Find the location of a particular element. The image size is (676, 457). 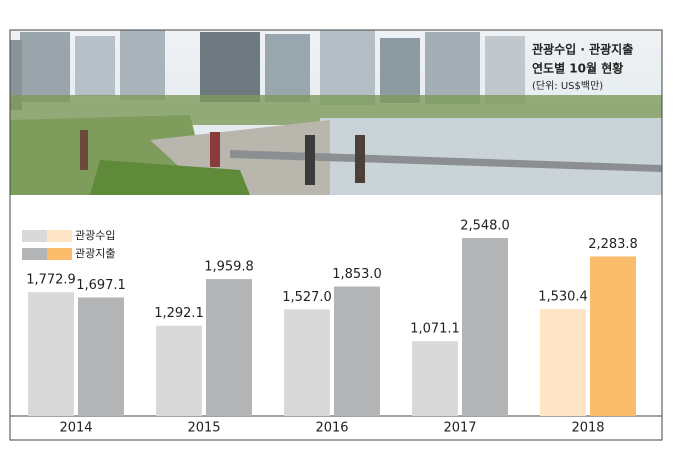

value-label: 1,530.4 is located at coordinates (563, 297).